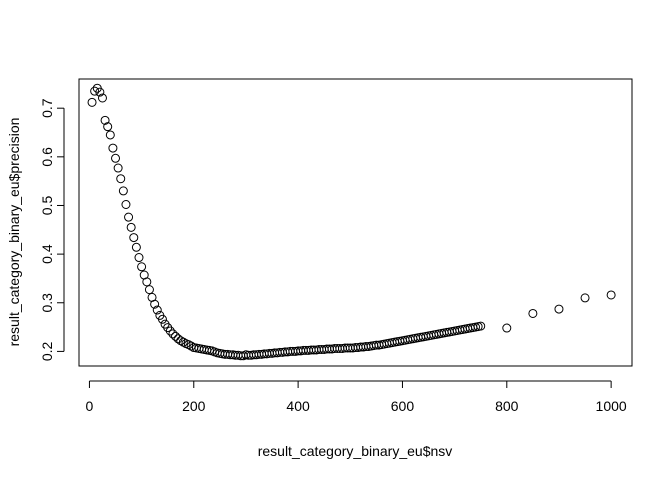 The height and width of the screenshot is (480, 672). What do you see at coordinates (298, 406) in the screenshot?
I see `x-tick-label: 400` at bounding box center [298, 406].